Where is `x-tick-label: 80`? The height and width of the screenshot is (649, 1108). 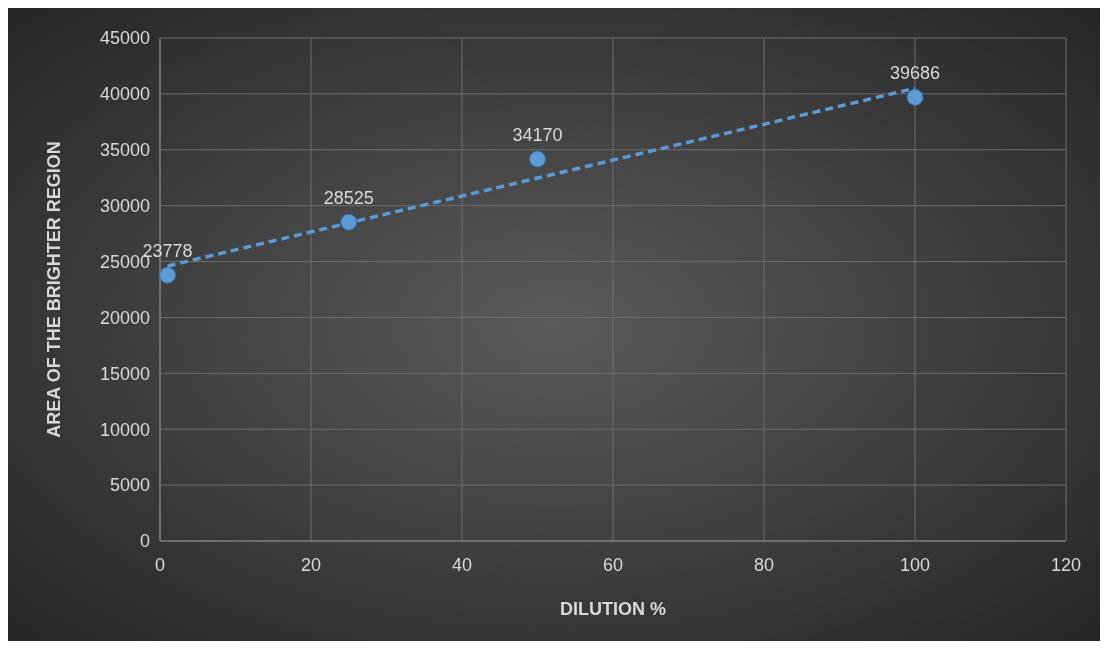
x-tick-label: 80 is located at coordinates (764, 565).